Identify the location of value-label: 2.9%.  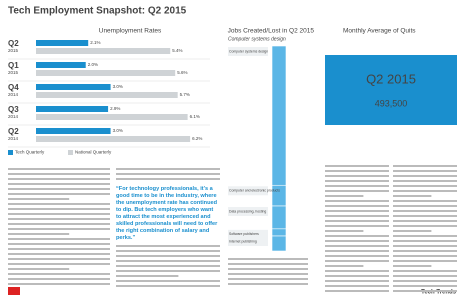
(115, 108).